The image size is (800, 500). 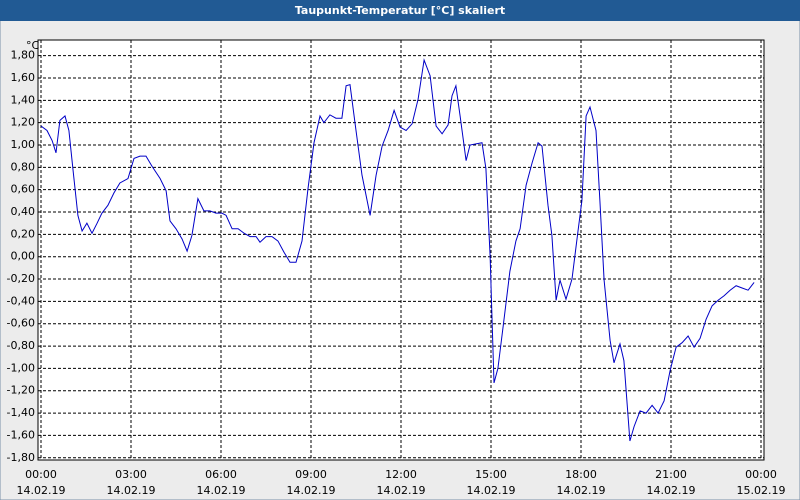 I want to click on title-bar, so click(x=400, y=10).